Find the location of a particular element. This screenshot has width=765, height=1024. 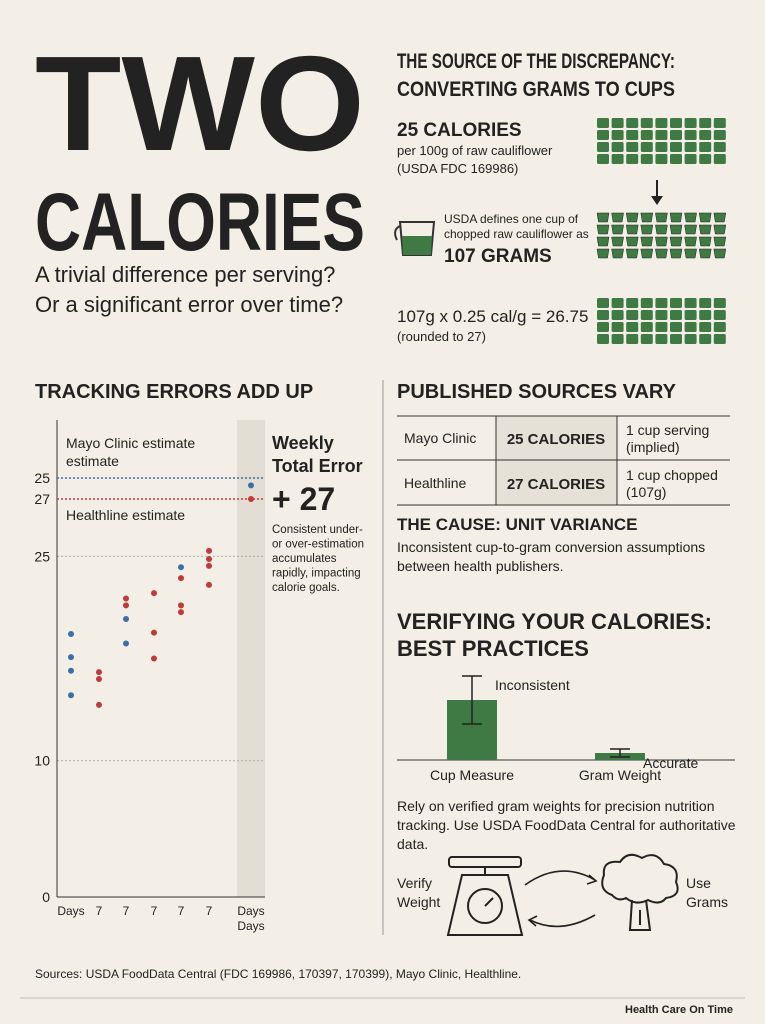

usda-note: USDA defines one cup of is located at coordinates (511, 219).